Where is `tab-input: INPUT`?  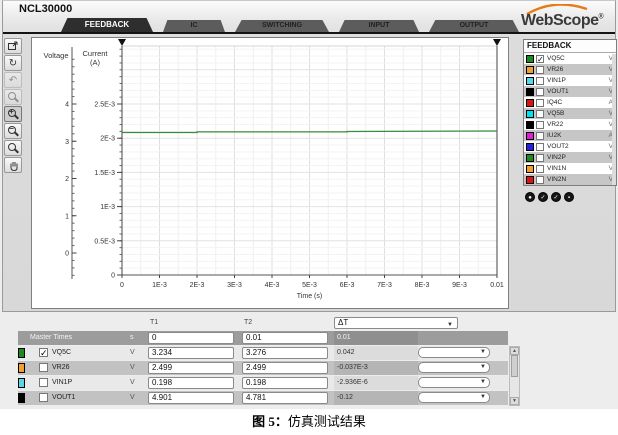
tab-input: INPUT is located at coordinates (379, 26).